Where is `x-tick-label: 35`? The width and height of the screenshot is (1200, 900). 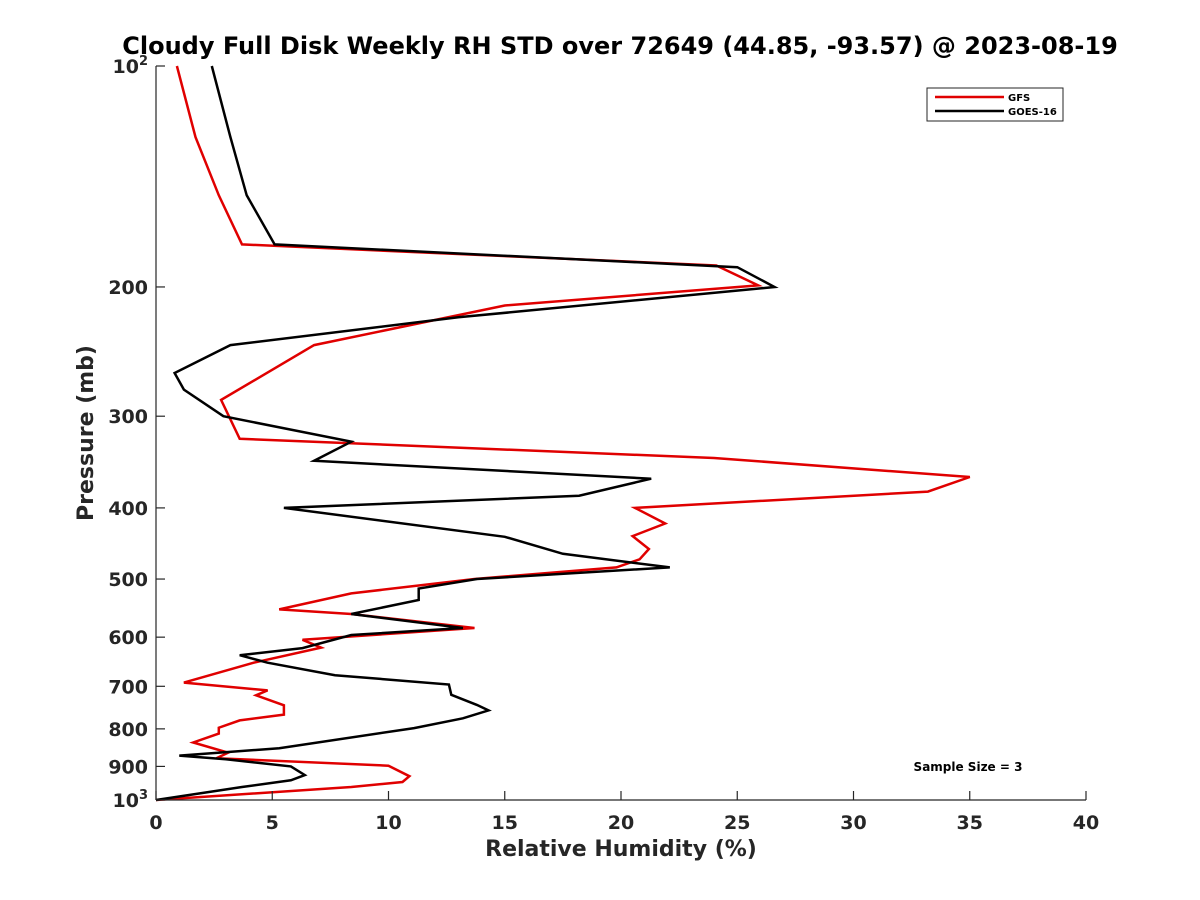
x-tick-label: 35 is located at coordinates (970, 823).